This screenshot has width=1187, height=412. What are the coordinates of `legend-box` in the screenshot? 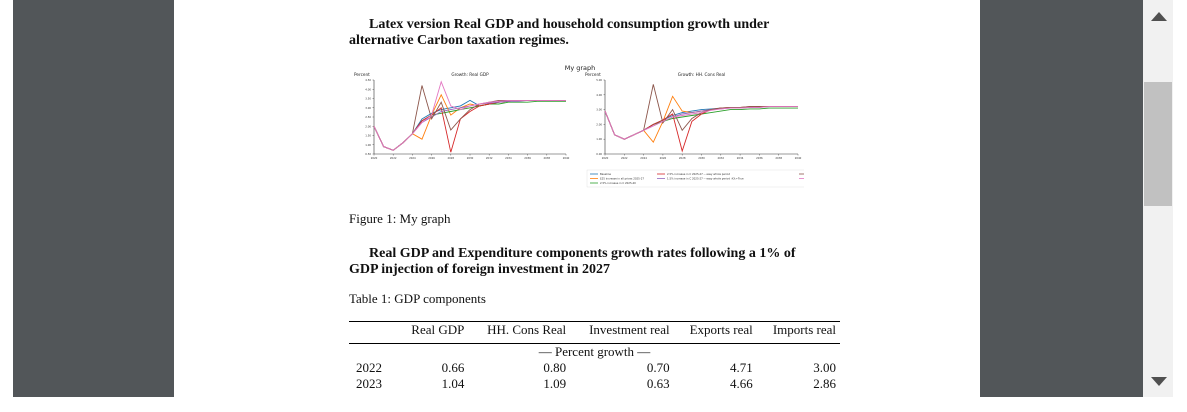 It's located at (695, 178).